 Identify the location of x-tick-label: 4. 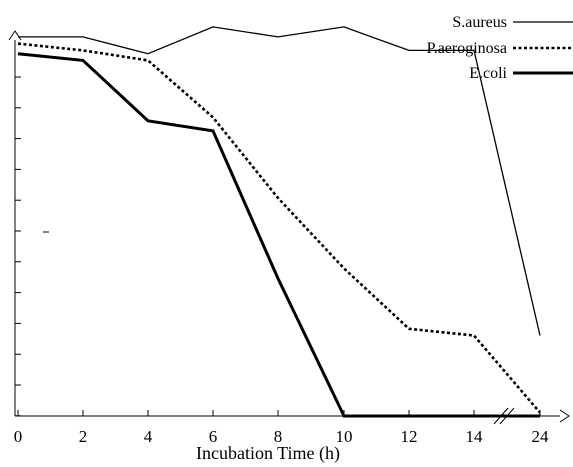
(148, 436).